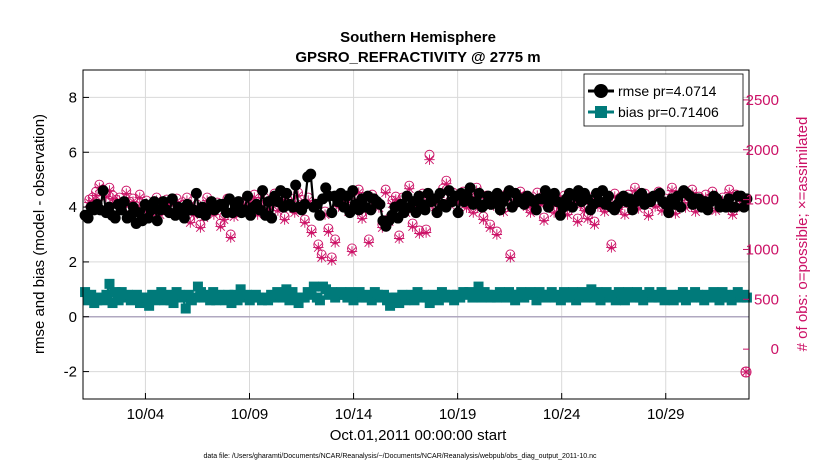 The image size is (830, 470). I want to click on legend-bias-marker, so click(601, 112).